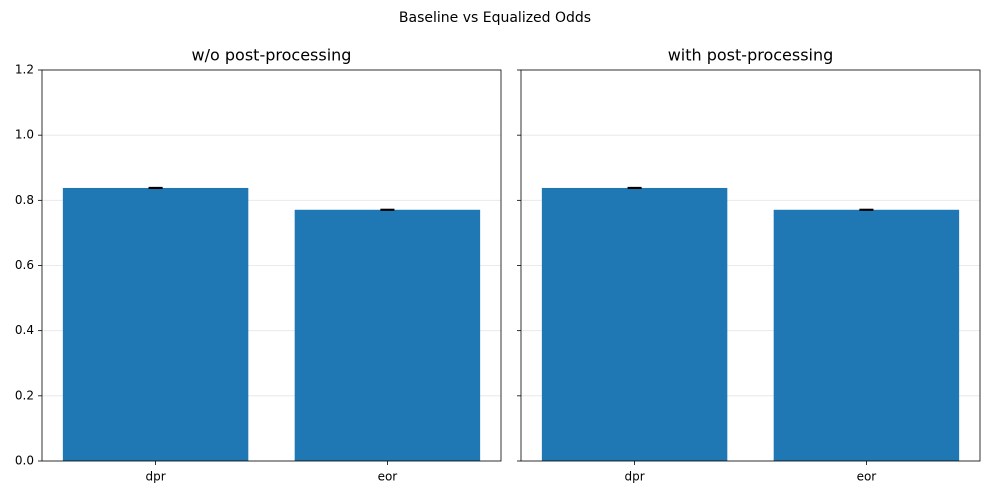  What do you see at coordinates (272, 55) in the screenshot?
I see `subplot-title: w/o post-processing` at bounding box center [272, 55].